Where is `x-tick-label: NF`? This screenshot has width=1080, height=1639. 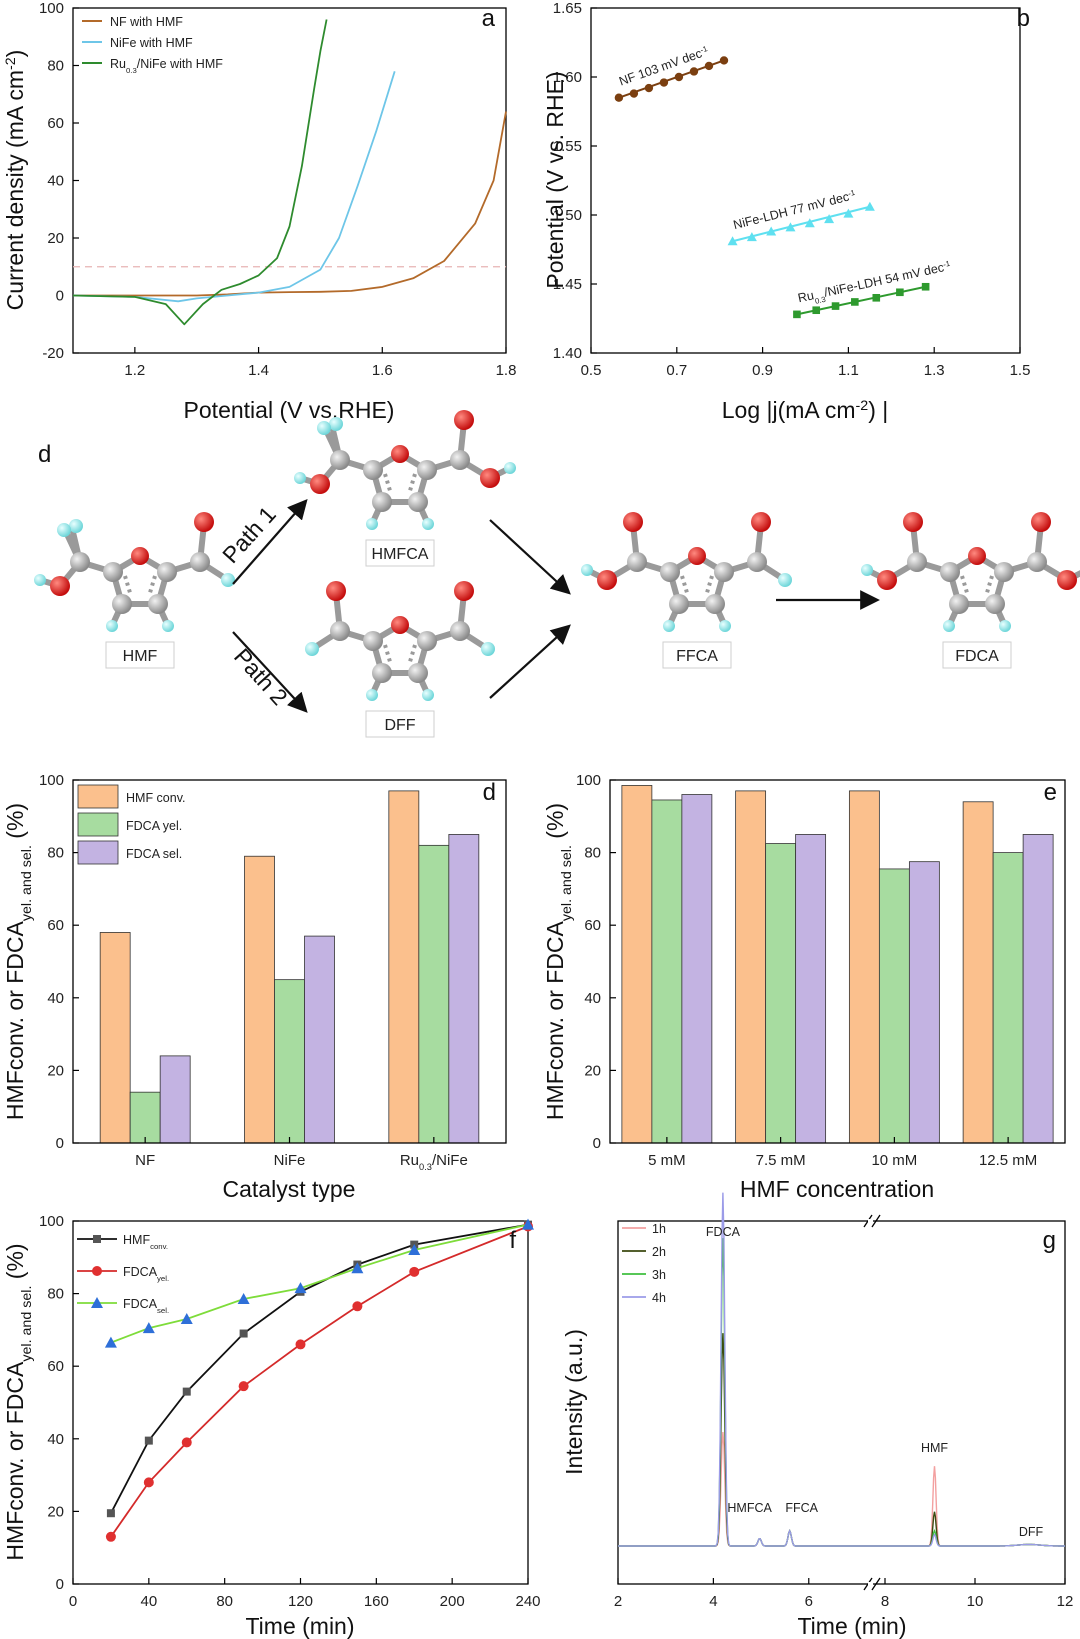 x-tick-label: NF is located at coordinates (145, 1160).